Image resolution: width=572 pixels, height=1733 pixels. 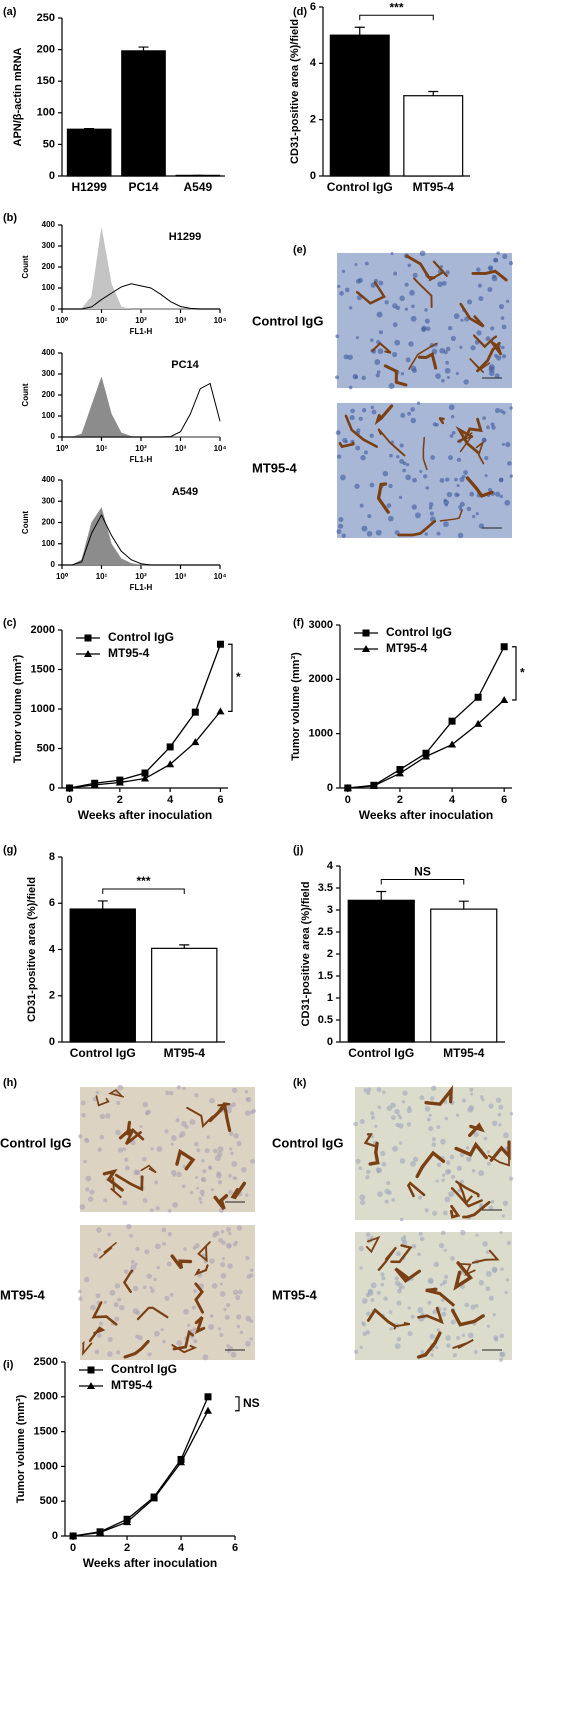 What do you see at coordinates (46, 81) in the screenshot?
I see `y-tick-label: 150` at bounding box center [46, 81].